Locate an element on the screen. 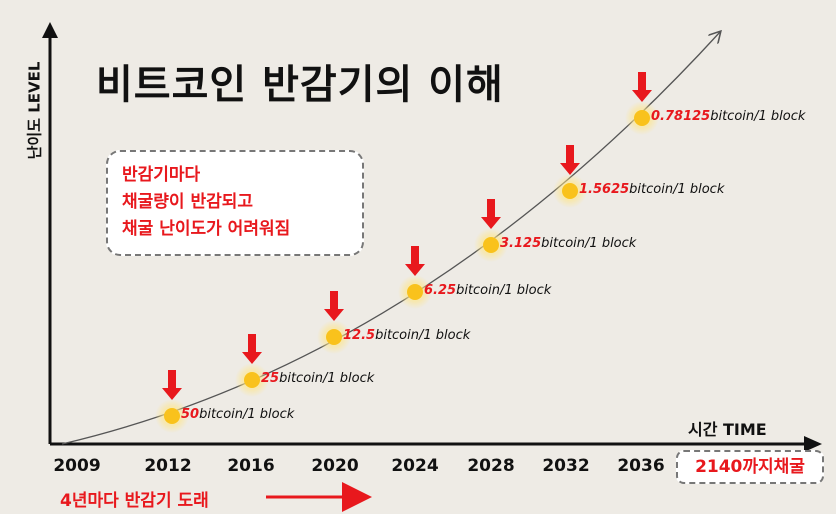  year-label: 2020 is located at coordinates (335, 466).